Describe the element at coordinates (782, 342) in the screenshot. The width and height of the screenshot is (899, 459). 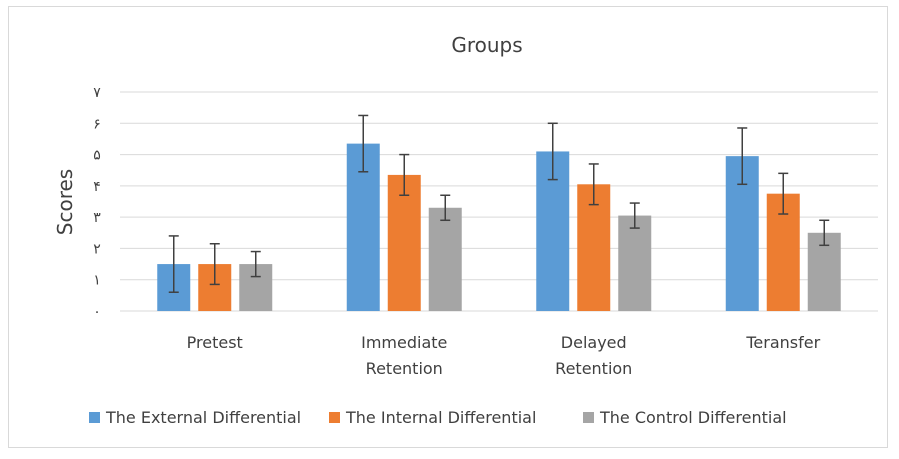
I see `x-tick-label: Teransfer` at that location.